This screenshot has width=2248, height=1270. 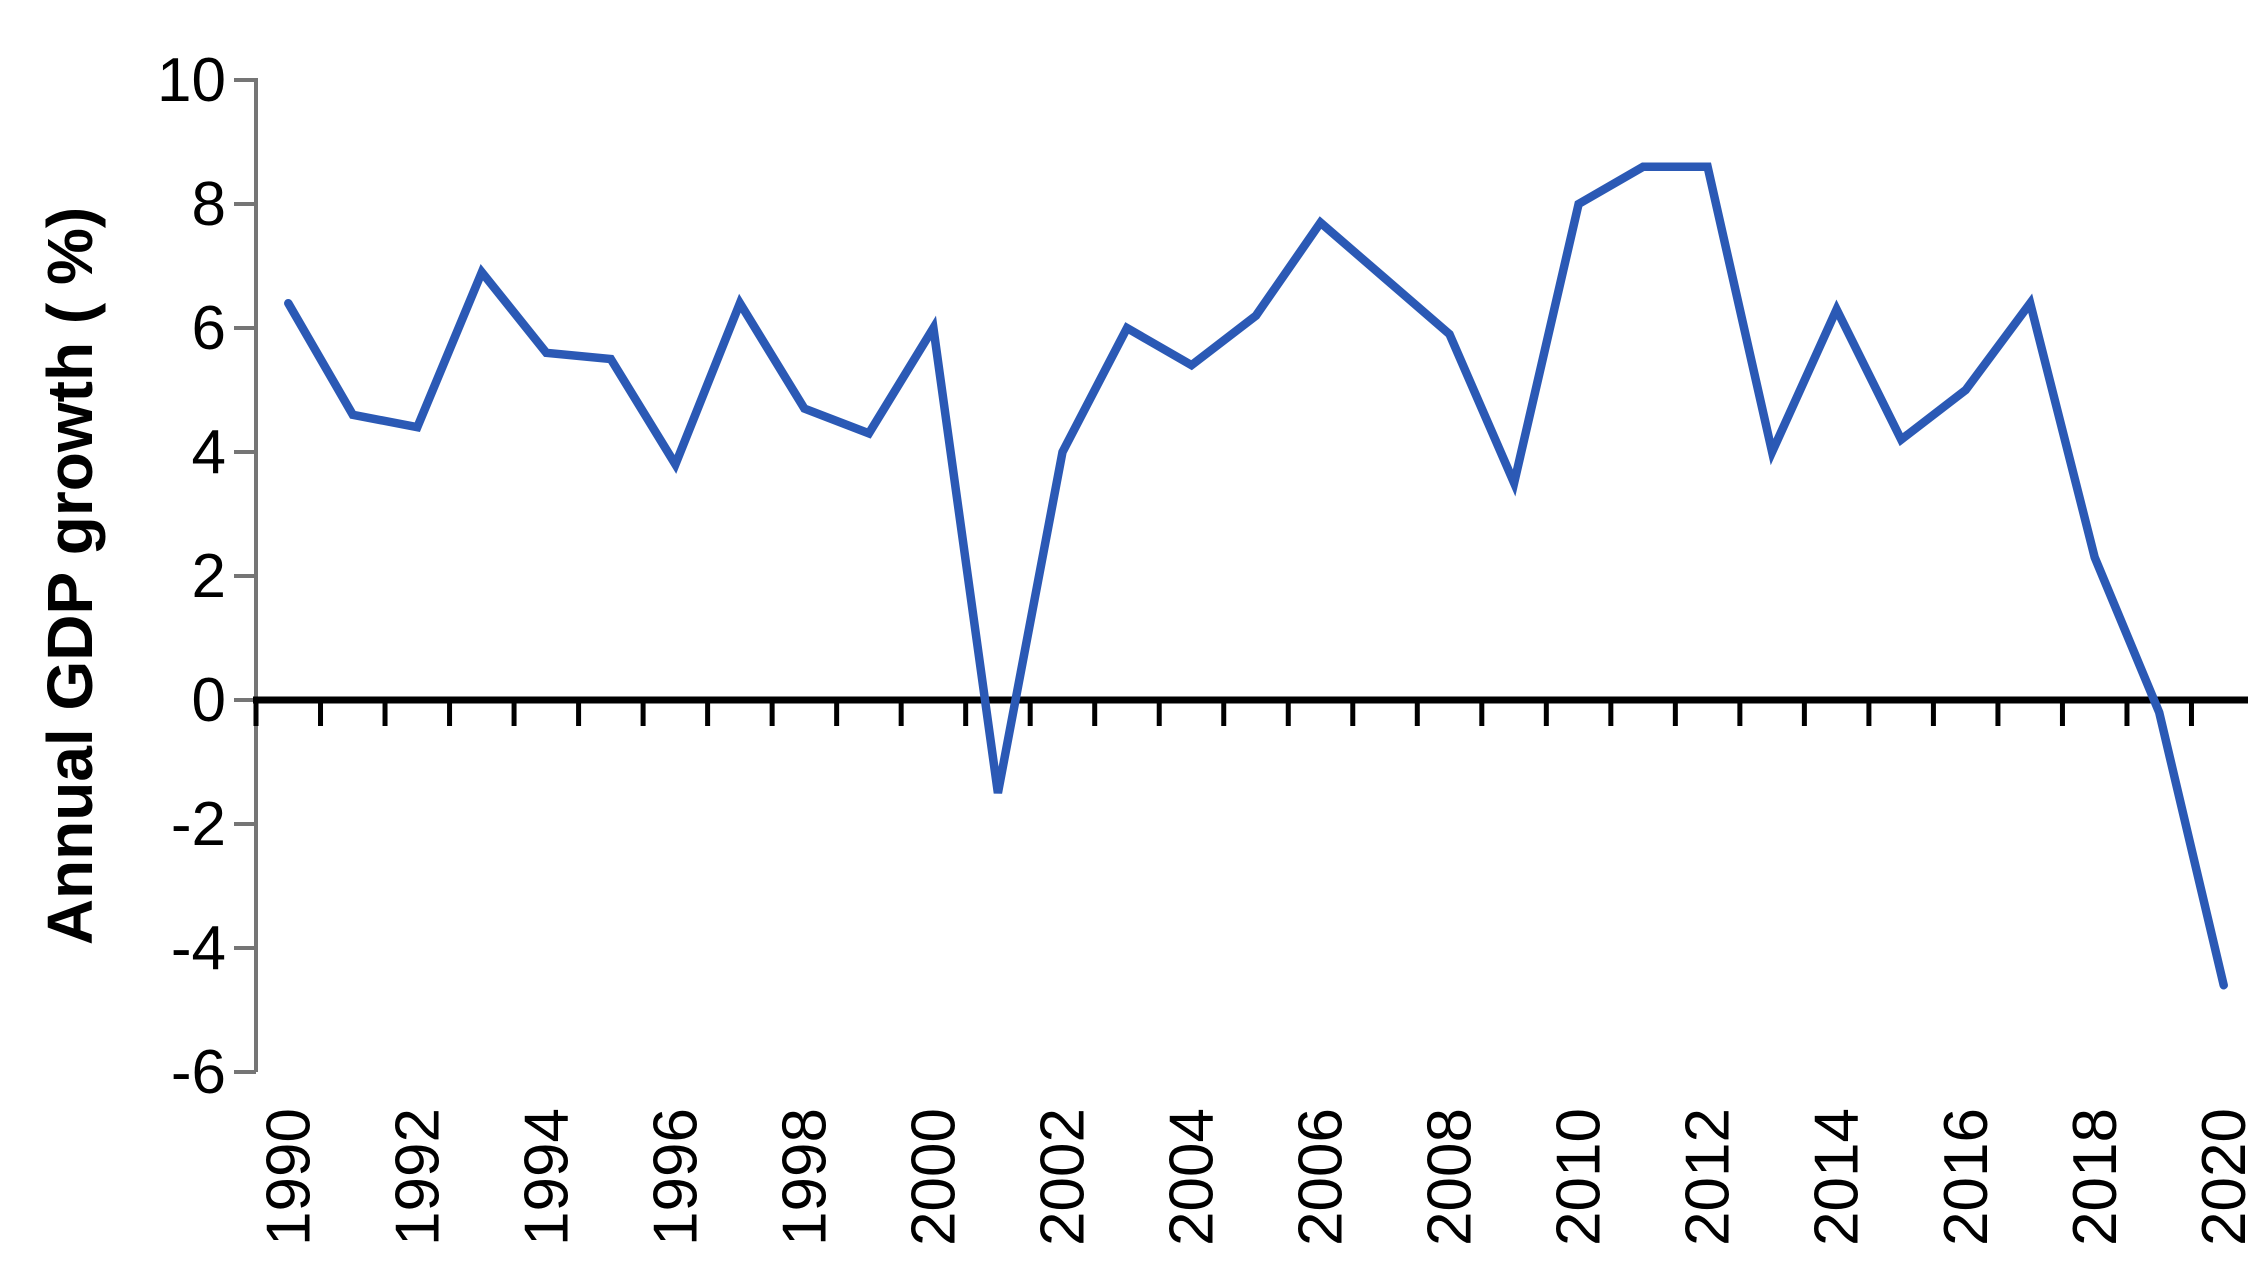 I want to click on x-tick-label: 2014, so click(x=1837, y=1177).